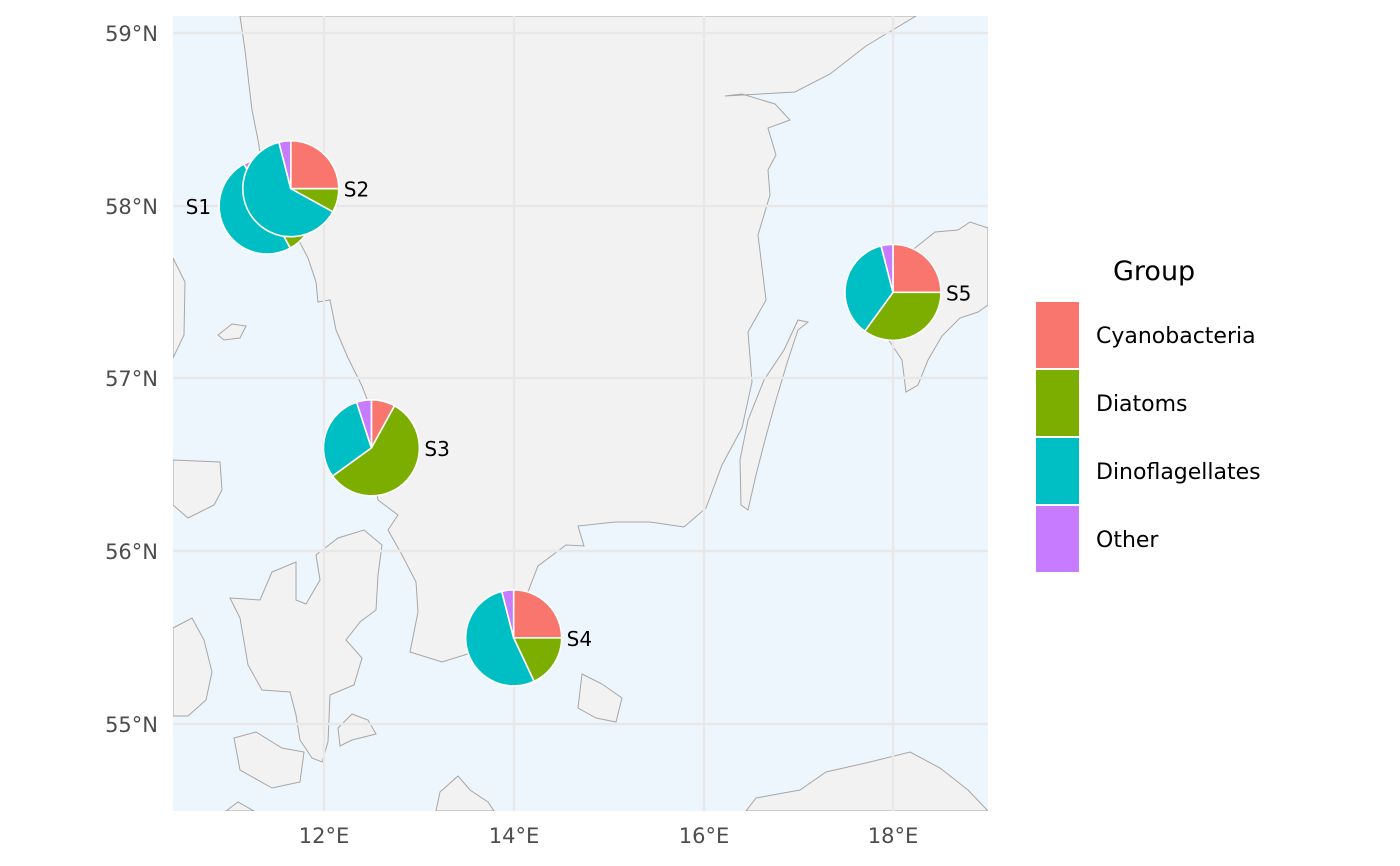  I want to click on x-tick-label-16e: 16°E, so click(704, 836).